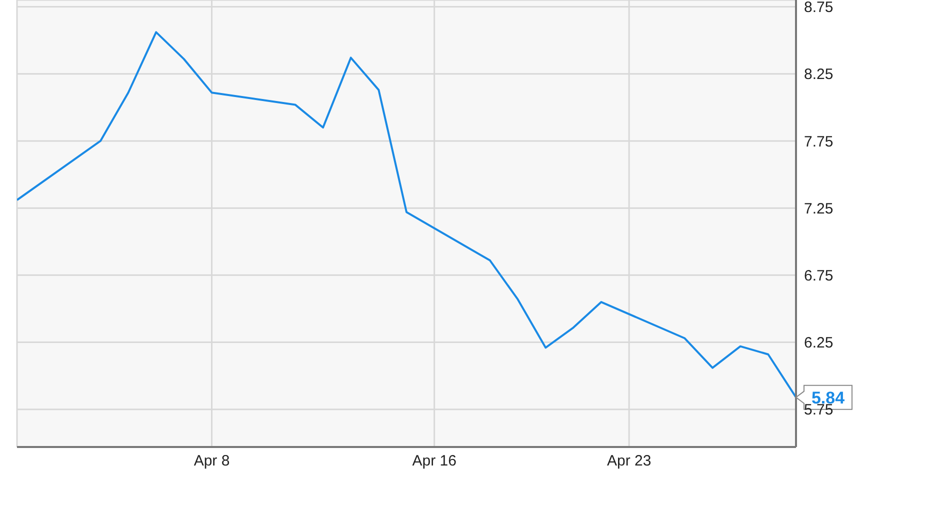  What do you see at coordinates (819, 209) in the screenshot?
I see `y-tick-label: 7.25` at bounding box center [819, 209].